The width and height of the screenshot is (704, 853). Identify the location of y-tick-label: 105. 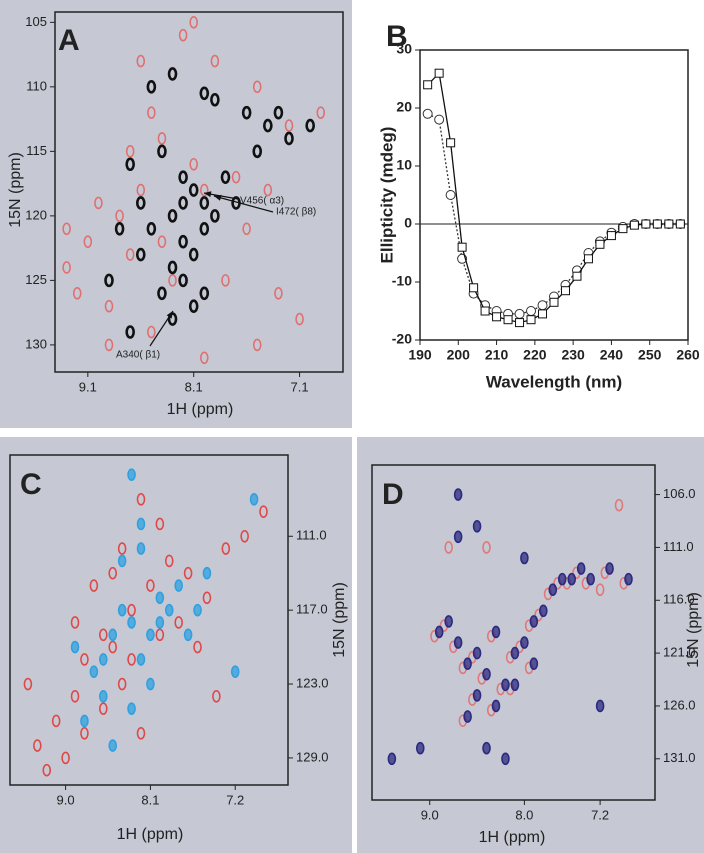
(36, 21).